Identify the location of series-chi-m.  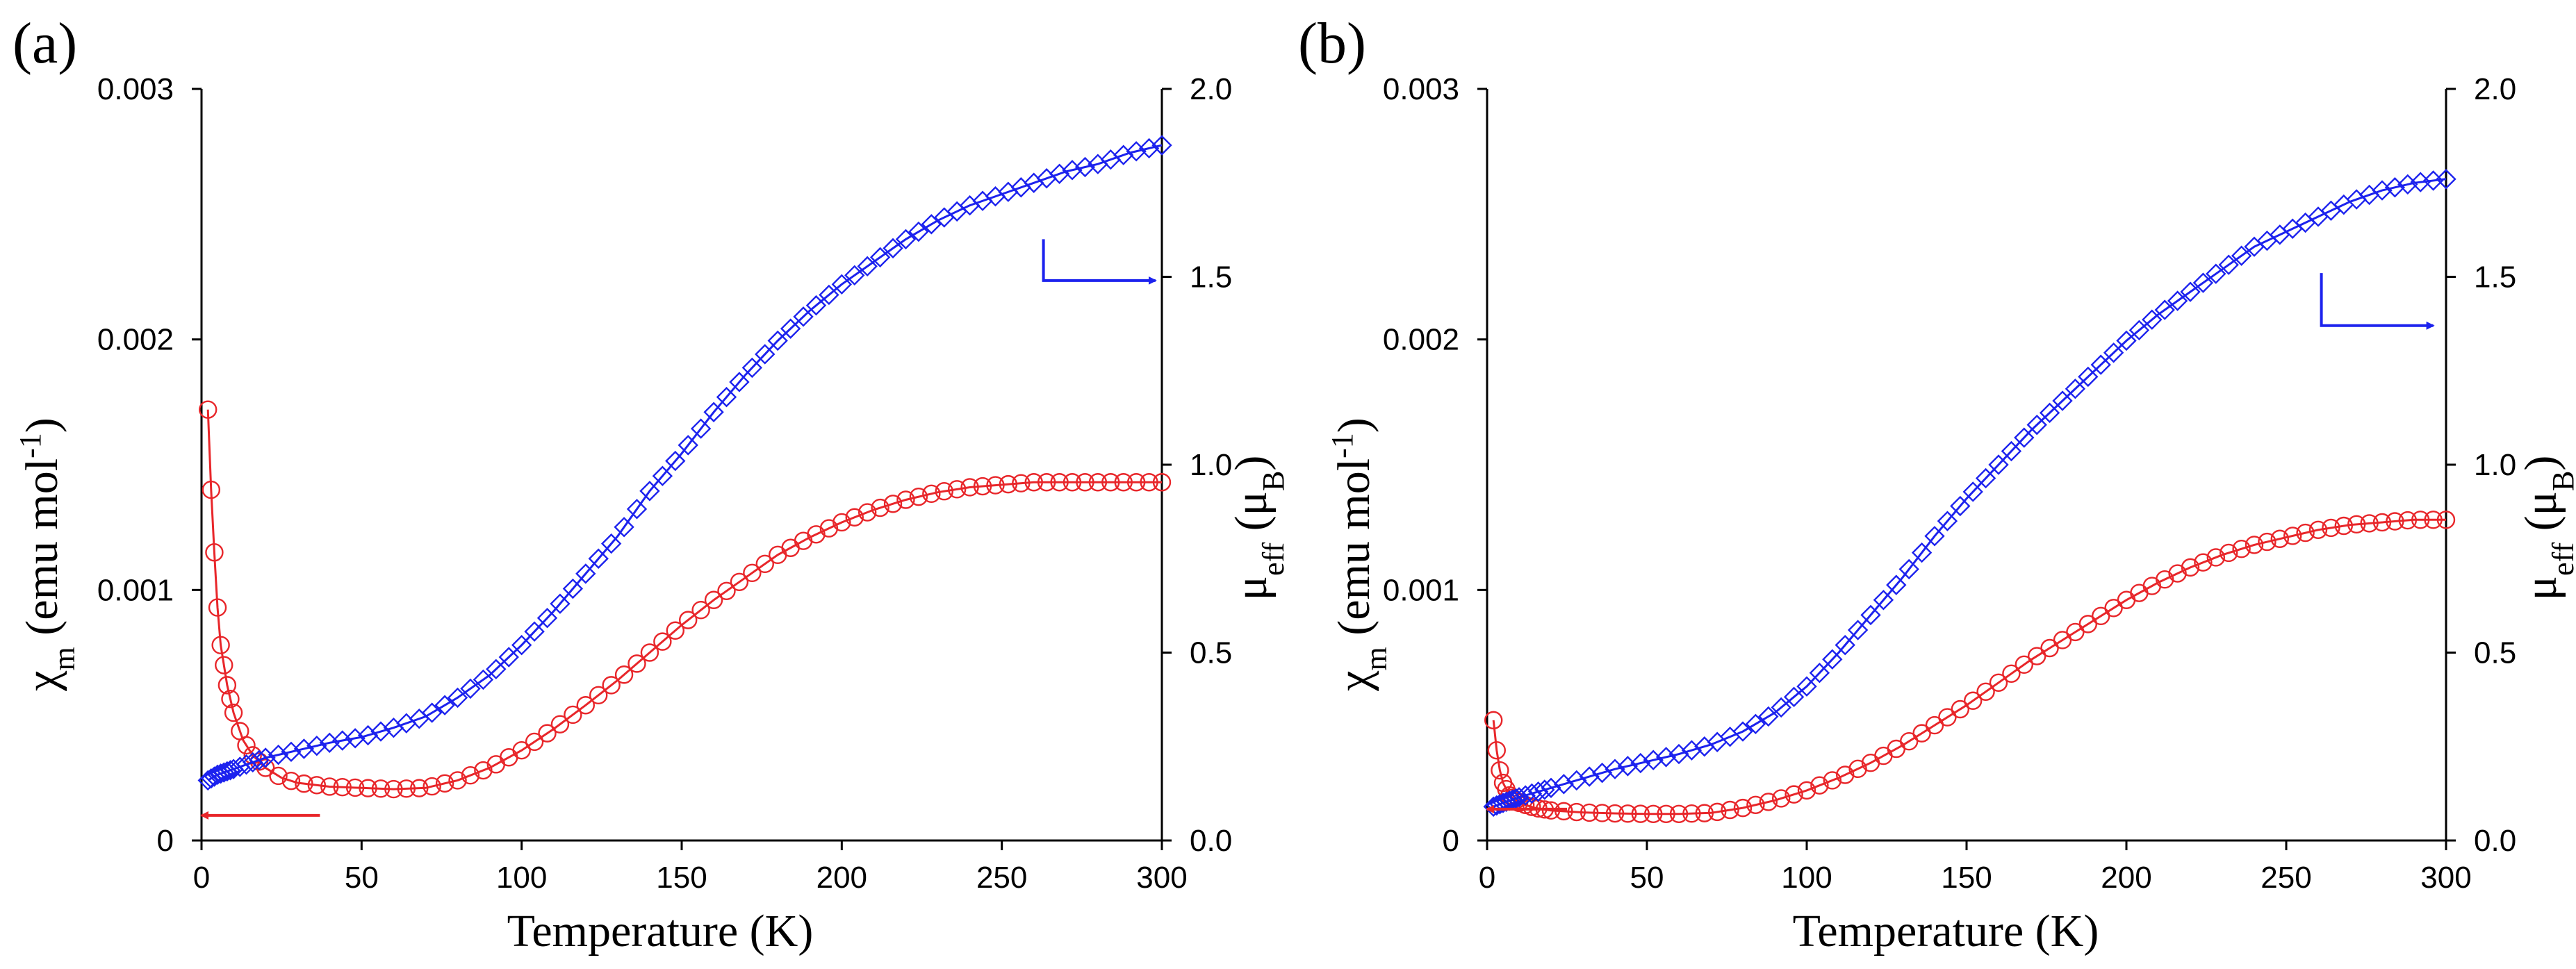
(1970, 667).